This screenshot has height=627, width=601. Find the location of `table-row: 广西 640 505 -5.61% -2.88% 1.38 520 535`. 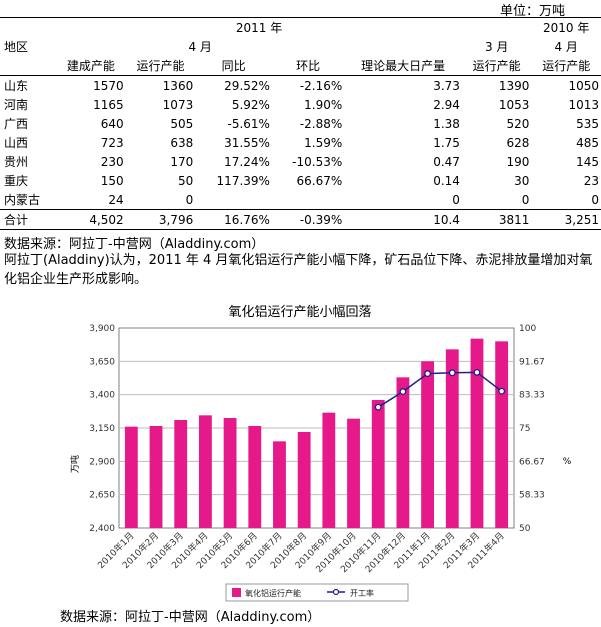

table-row: 广西 640 505 -5.61% -2.88% 1.38 520 535 is located at coordinates (300, 123).